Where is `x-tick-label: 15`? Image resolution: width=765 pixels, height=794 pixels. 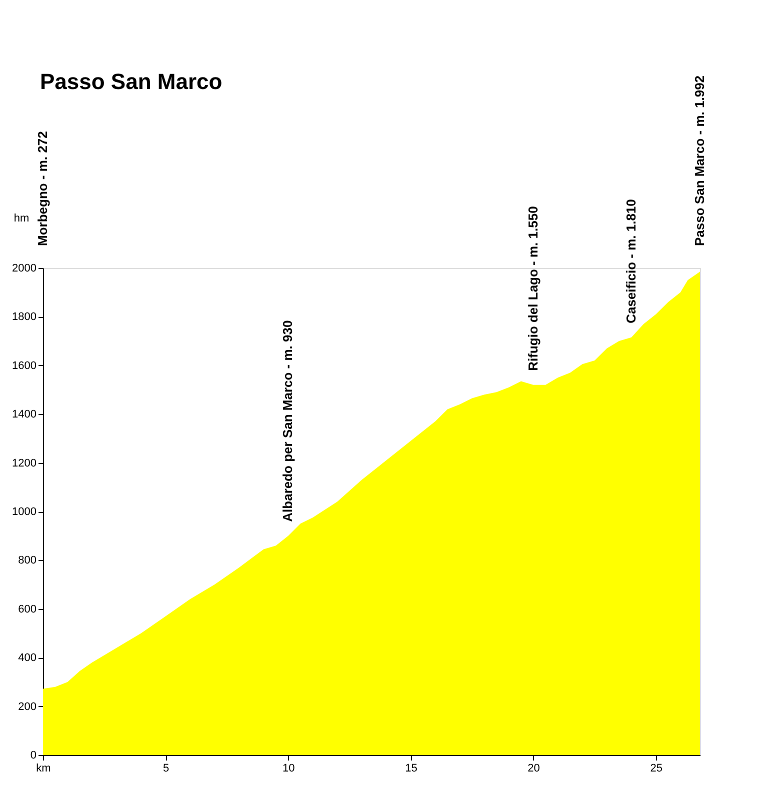
x-tick-label: 15 is located at coordinates (411, 768).